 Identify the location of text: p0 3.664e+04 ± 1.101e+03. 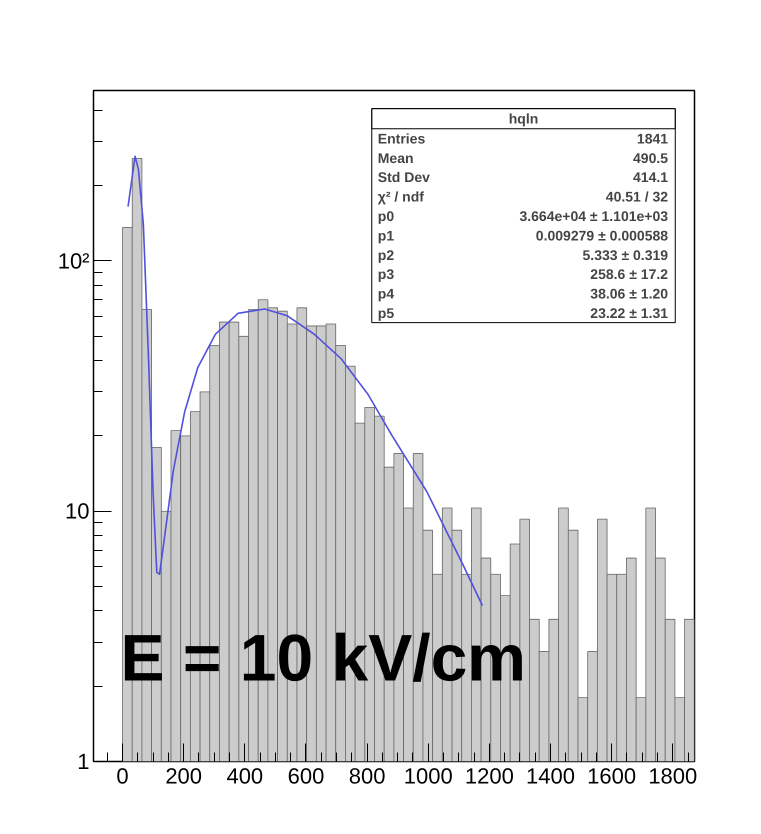
(523, 216).